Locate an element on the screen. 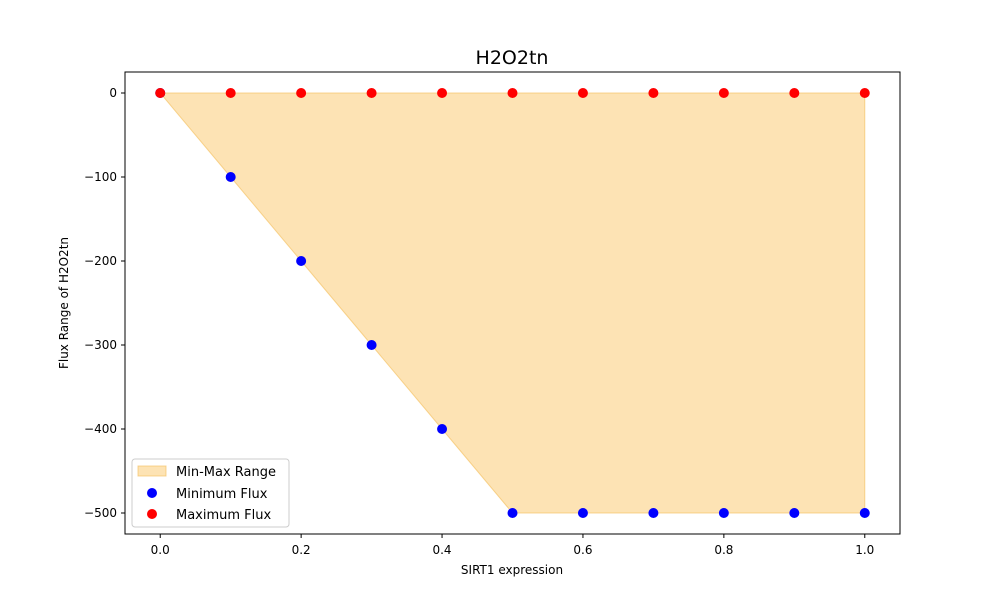 This screenshot has height=600, width=1000. x-tick-label: 0.0 is located at coordinates (160, 550).